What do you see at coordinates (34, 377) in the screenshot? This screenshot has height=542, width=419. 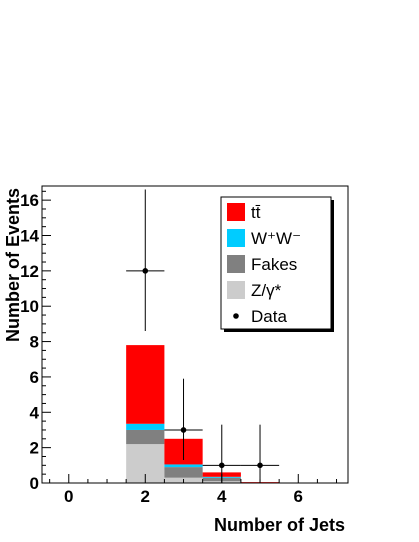 I see `y-tick-label: 6` at bounding box center [34, 377].